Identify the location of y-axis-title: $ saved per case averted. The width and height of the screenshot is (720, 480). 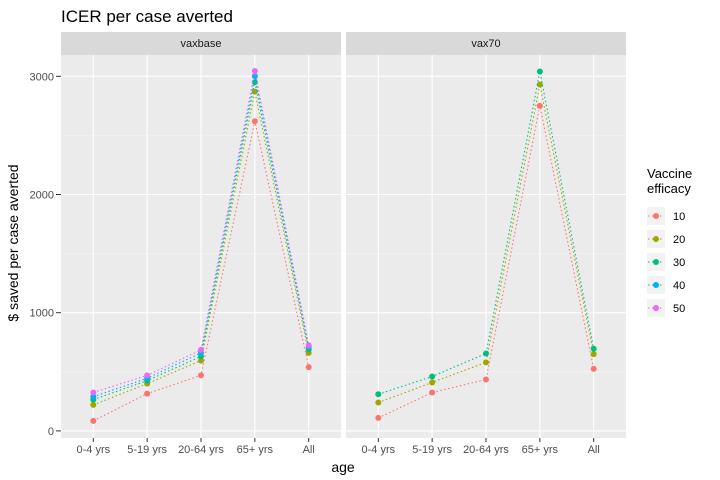
(13, 242).